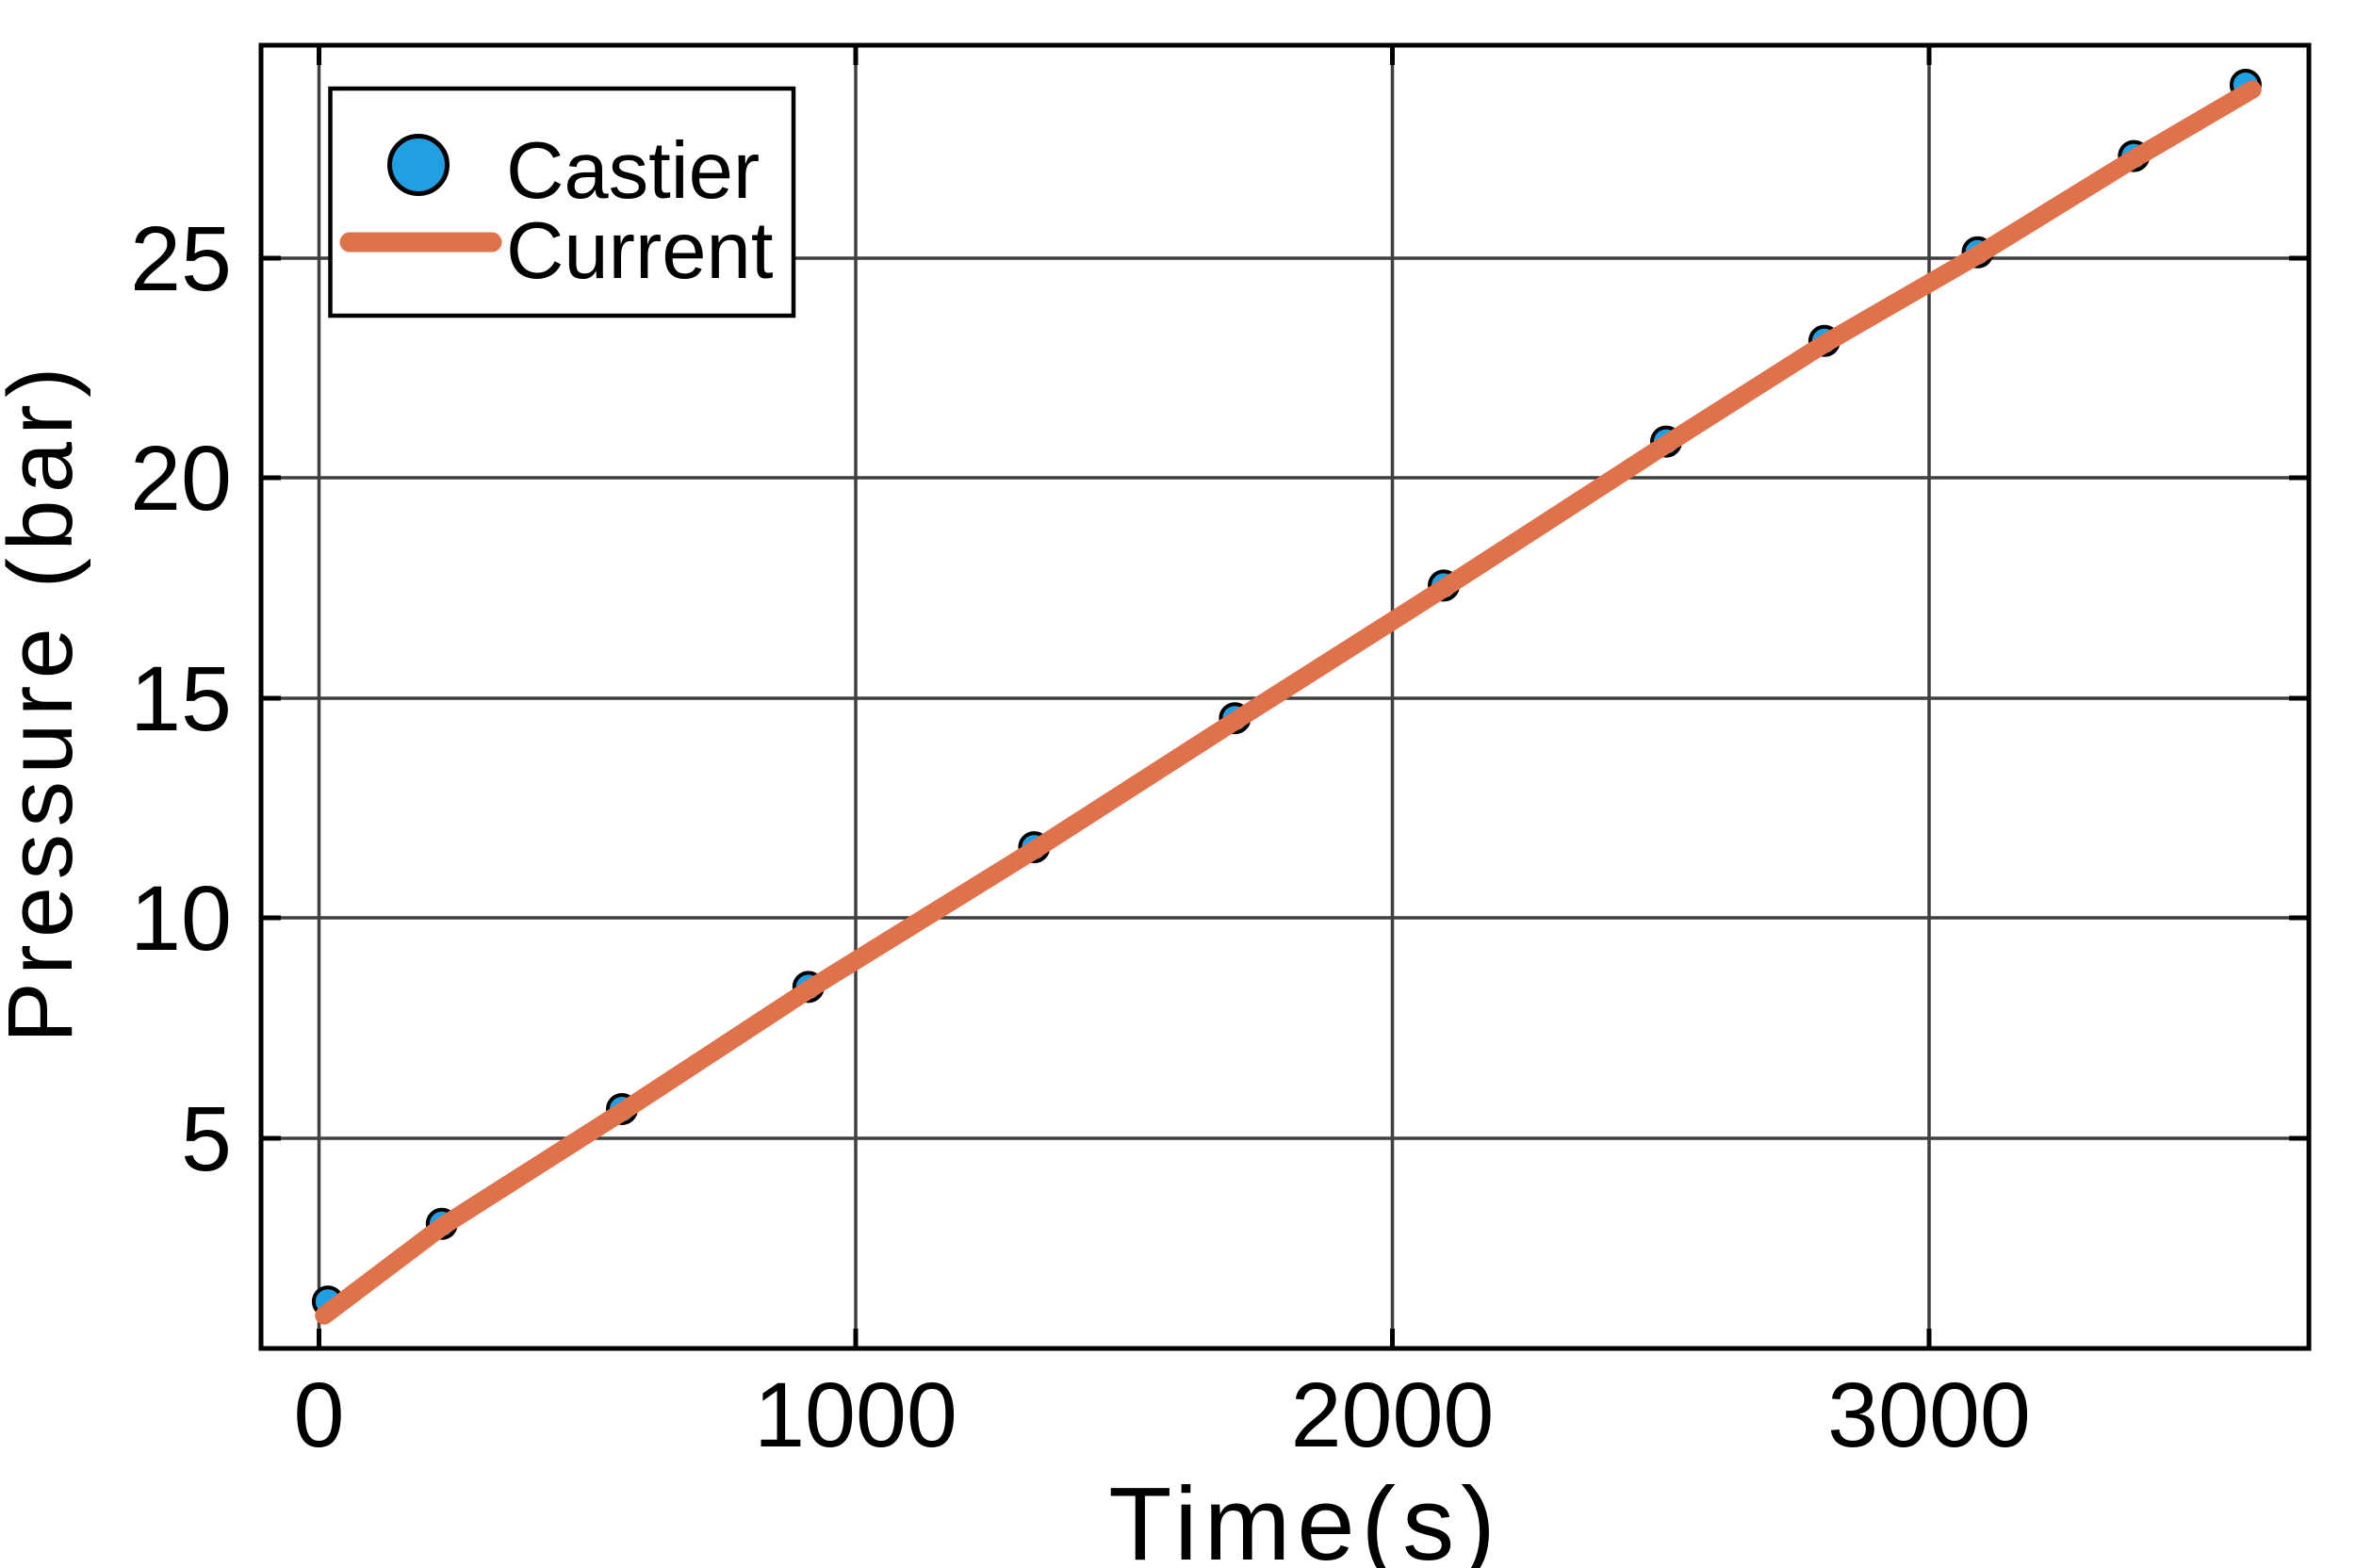 This screenshot has width=2356, height=1568. Describe the element at coordinates (181, 698) in the screenshot. I see `svg-text: 15` at that location.